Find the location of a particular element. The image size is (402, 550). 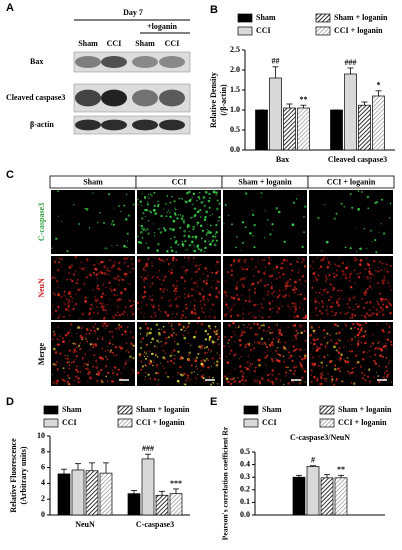

legend-swatch is located at coordinates (125, 410).